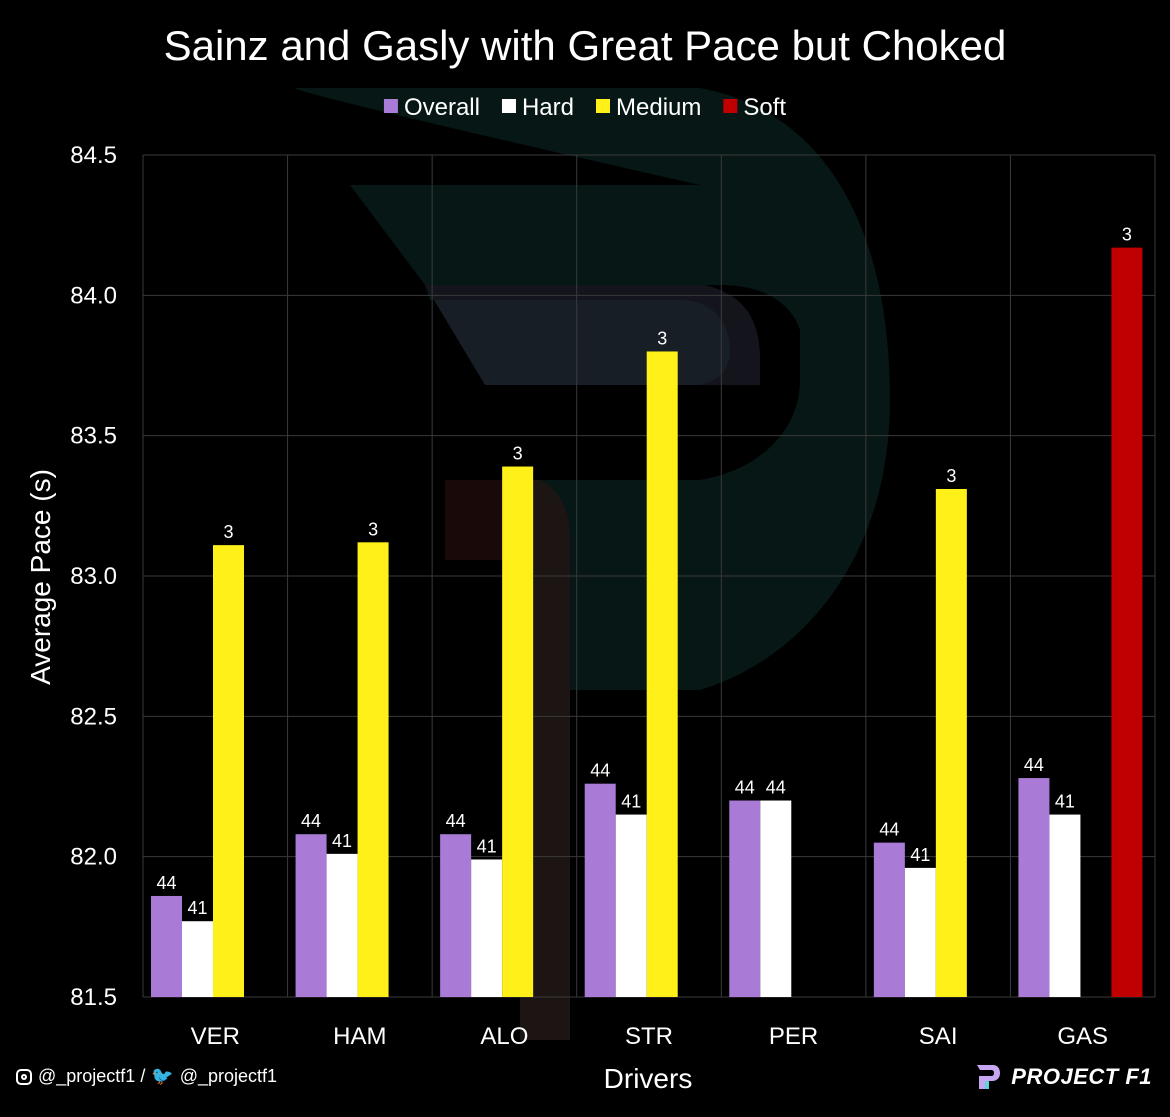 This screenshot has height=1117, width=1170. What do you see at coordinates (889, 919) in the screenshot?
I see `bar-overall-sai` at bounding box center [889, 919].